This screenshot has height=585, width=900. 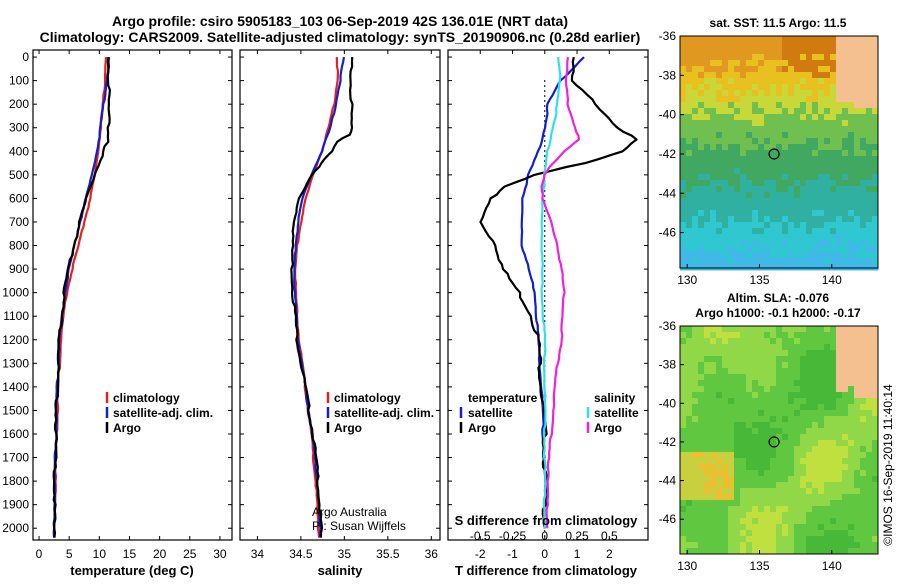 I want to click on annotation-pi: PI: Susan Wijffels, so click(x=359, y=526).